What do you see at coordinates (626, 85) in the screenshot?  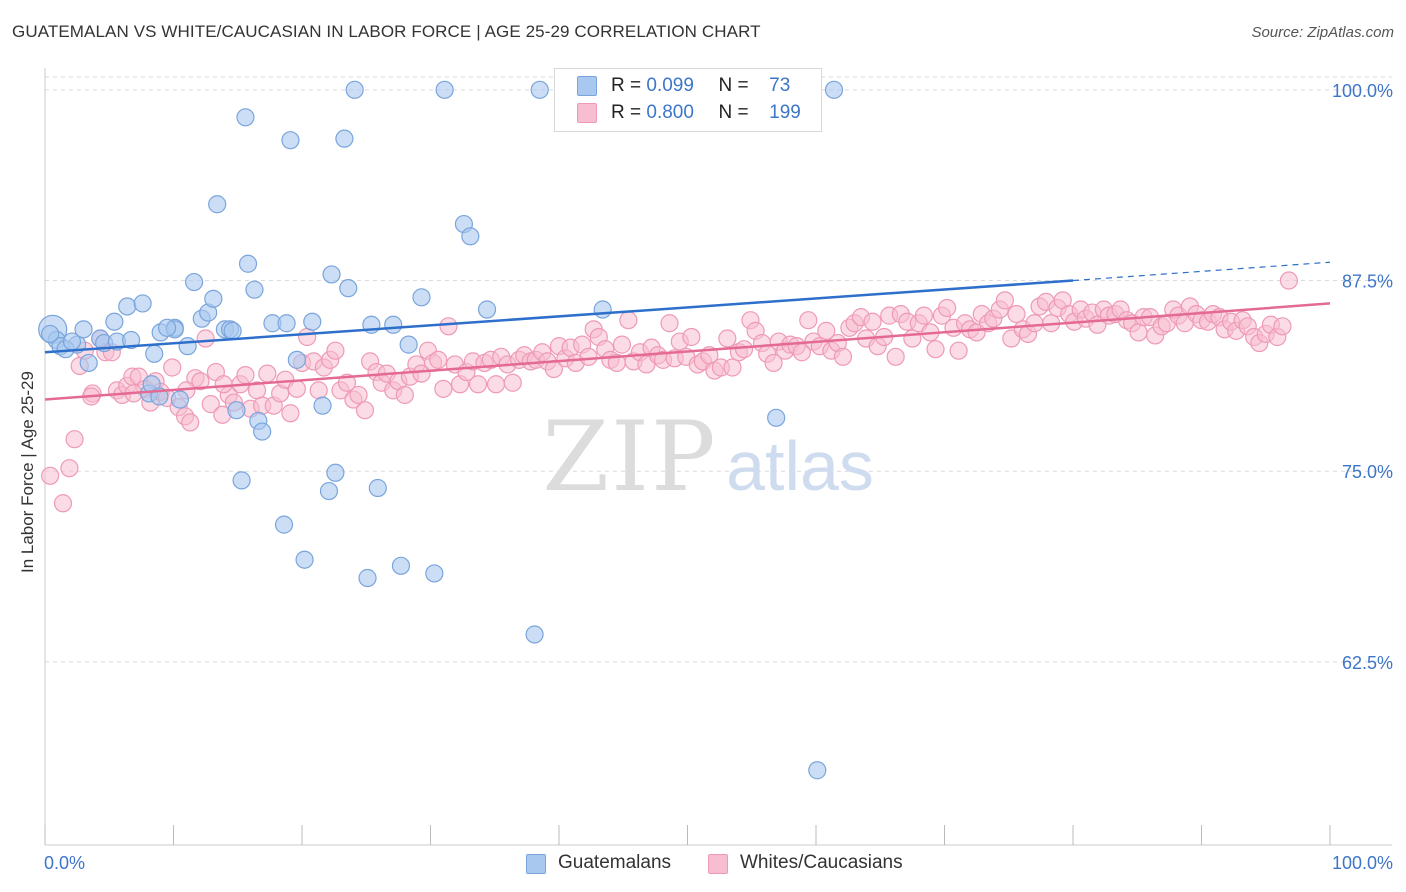 I see `legend-r-label: R =` at bounding box center [626, 85].